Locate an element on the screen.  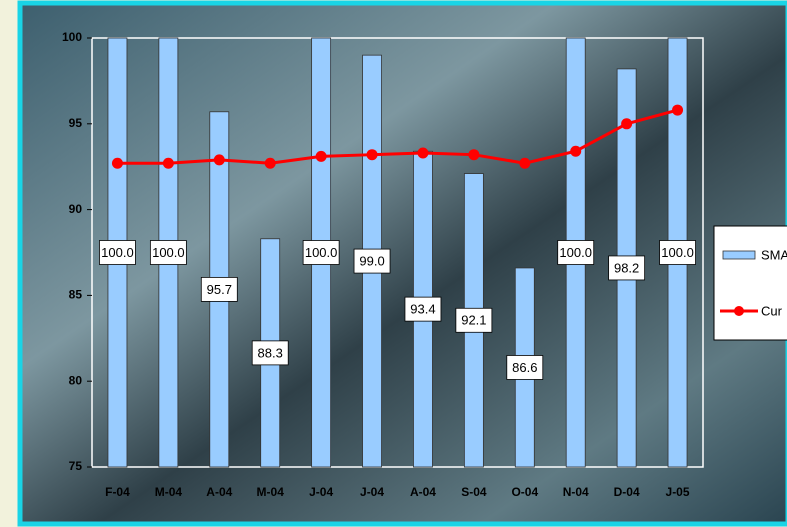
legend-label: Cur is located at coordinates (772, 310).